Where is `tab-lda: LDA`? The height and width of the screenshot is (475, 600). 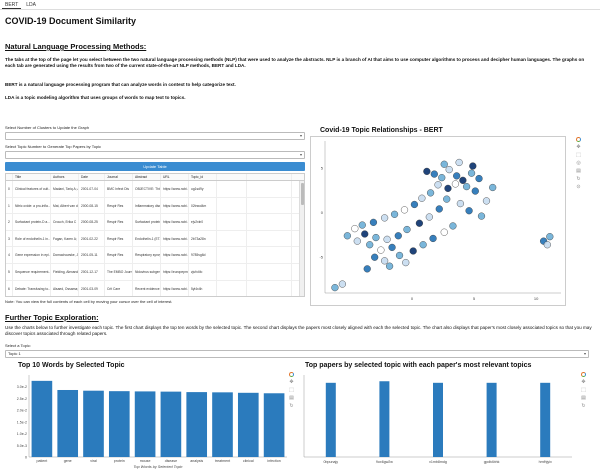 tab-lda: LDA is located at coordinates (31, 5).